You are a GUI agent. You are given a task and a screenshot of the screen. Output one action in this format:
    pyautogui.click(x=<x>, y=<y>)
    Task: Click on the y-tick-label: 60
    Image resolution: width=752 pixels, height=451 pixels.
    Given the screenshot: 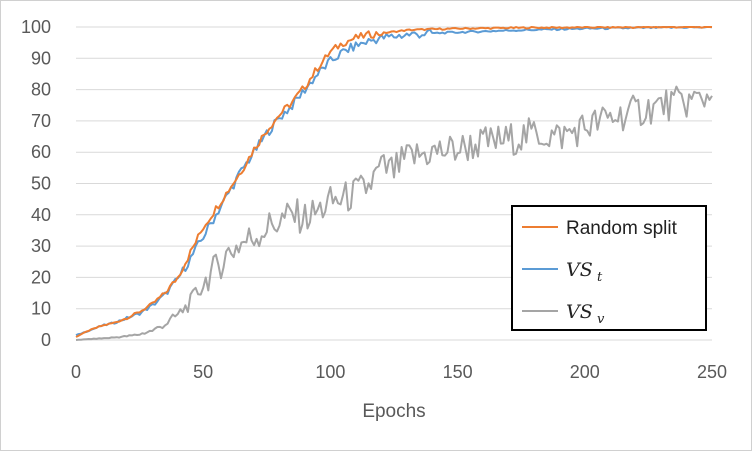 What is the action you would take?
    pyautogui.click(x=41, y=152)
    